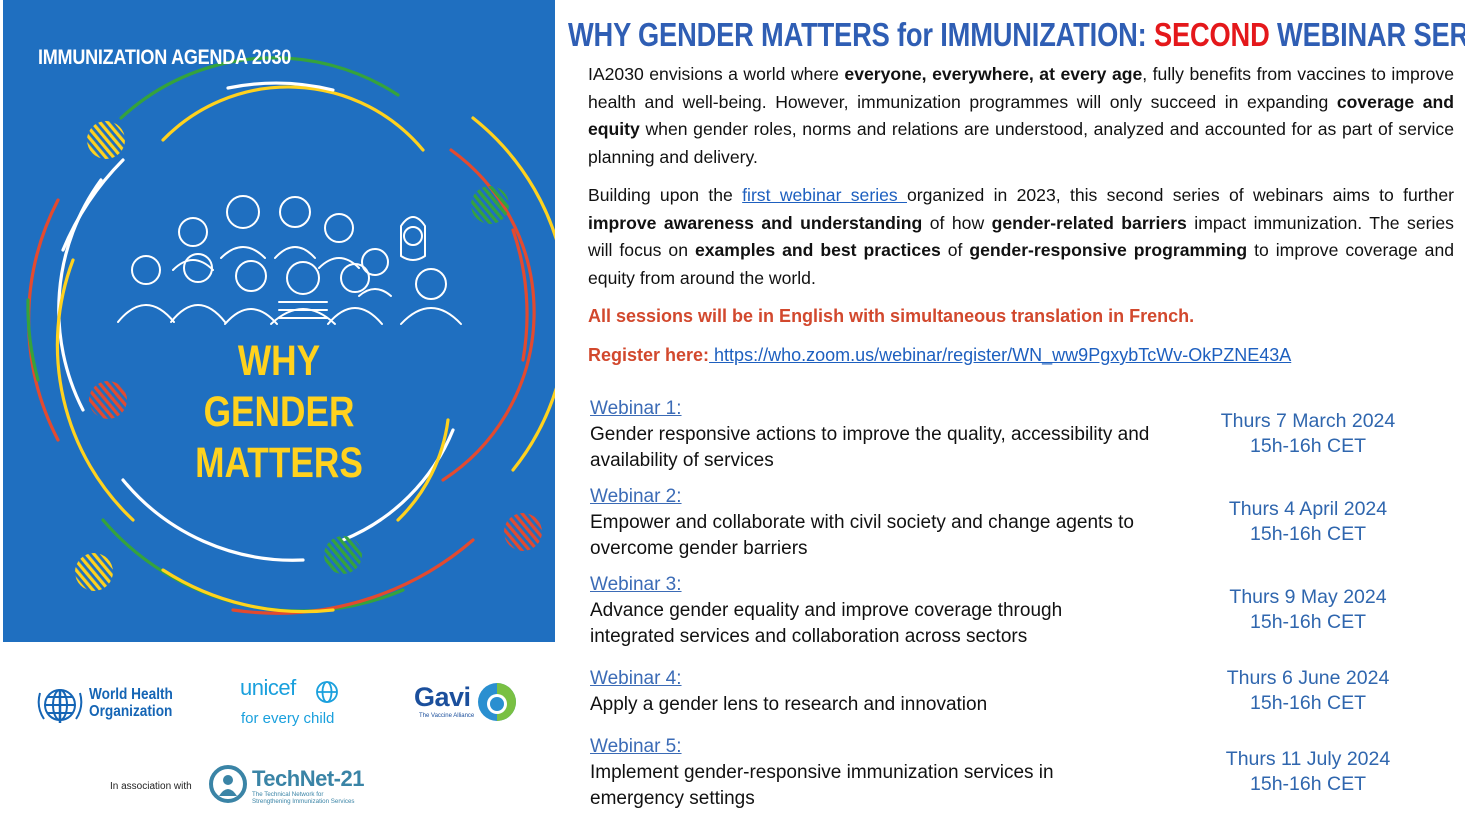 This screenshot has height=824, width=1465. Describe the element at coordinates (131, 694) in the screenshot. I see `who-name-line1: World Health` at that location.